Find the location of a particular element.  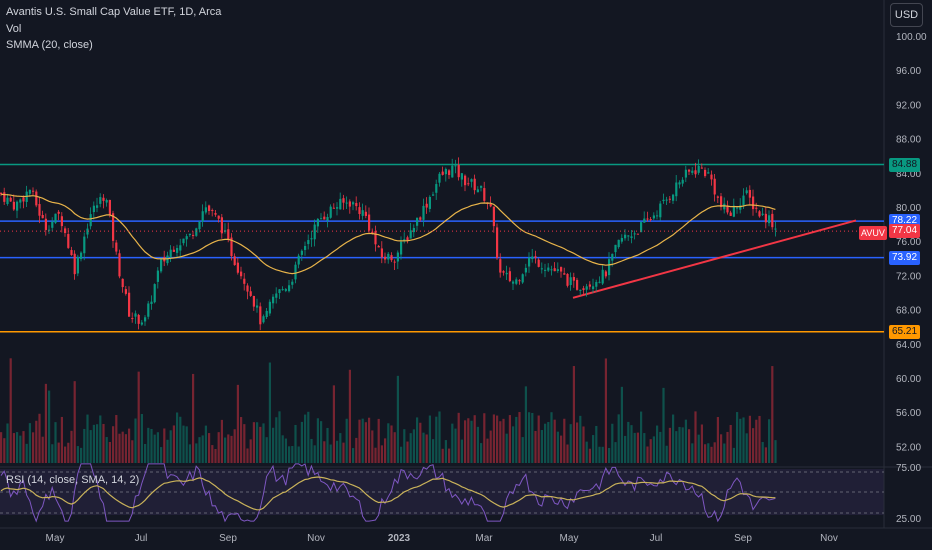

price-tick-label: 64.00 is located at coordinates (908, 345).